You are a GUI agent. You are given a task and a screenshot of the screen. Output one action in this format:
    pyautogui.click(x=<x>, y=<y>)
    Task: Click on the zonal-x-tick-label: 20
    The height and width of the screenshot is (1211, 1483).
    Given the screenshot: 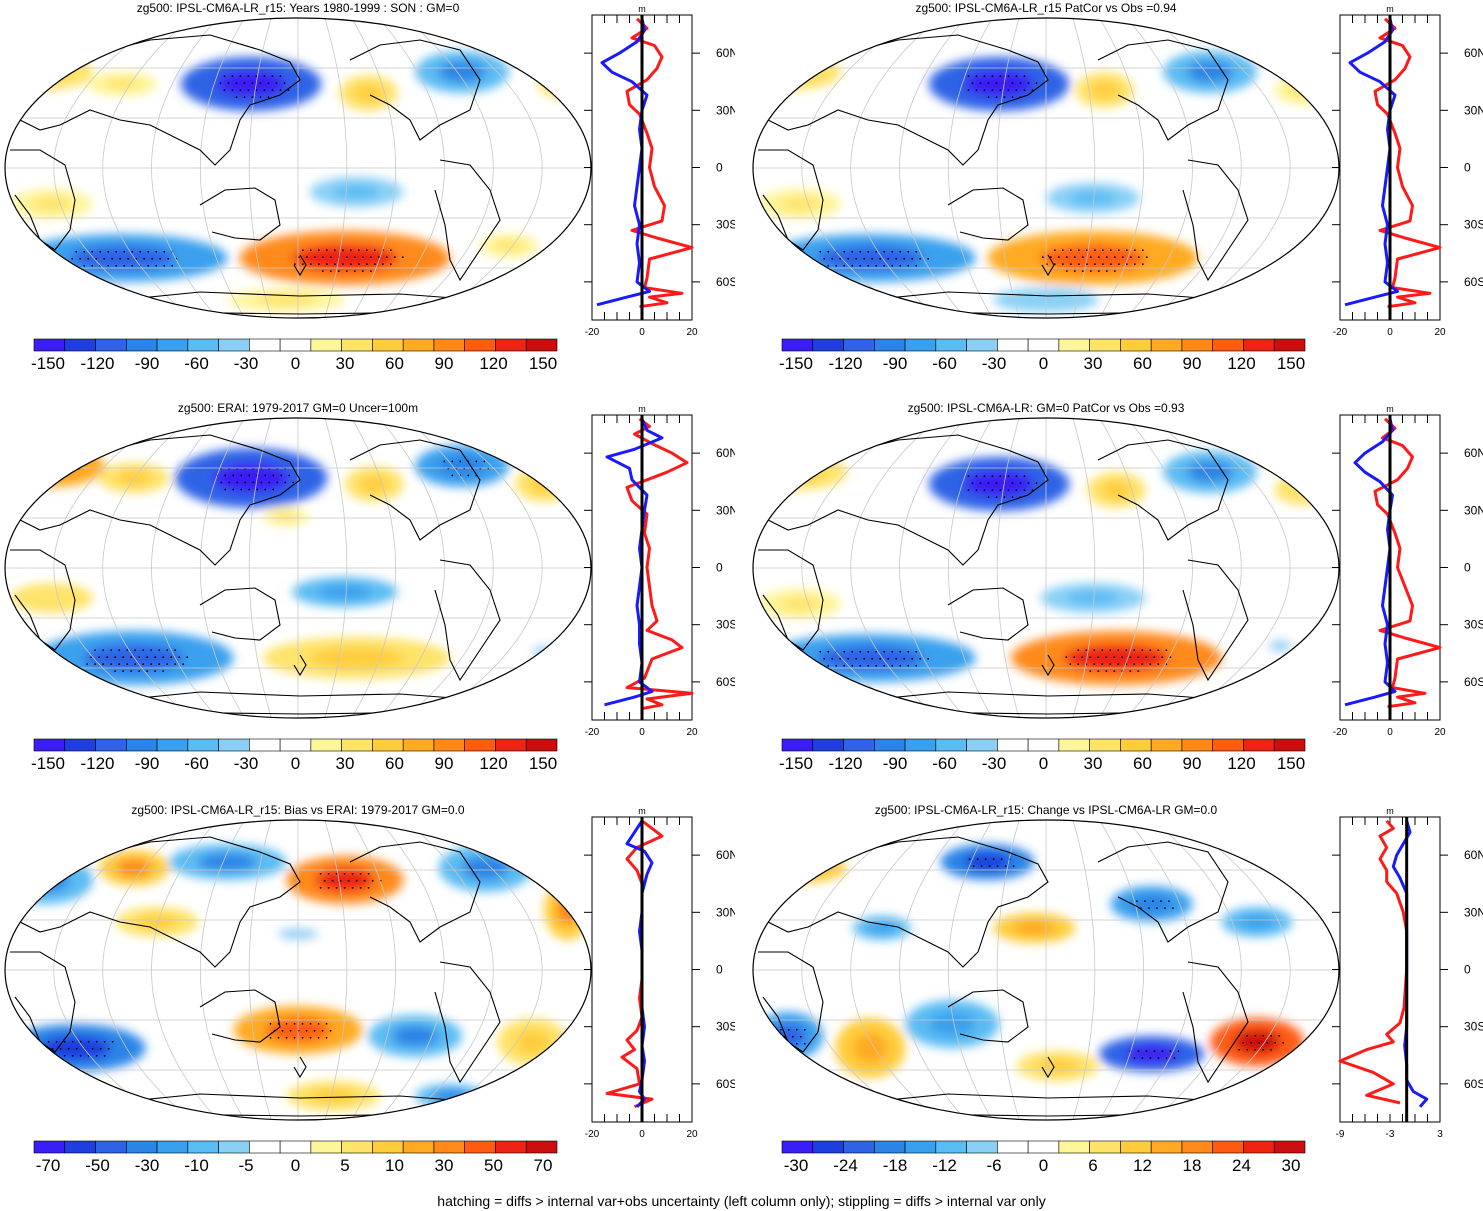 What is the action you would take?
    pyautogui.click(x=1440, y=332)
    